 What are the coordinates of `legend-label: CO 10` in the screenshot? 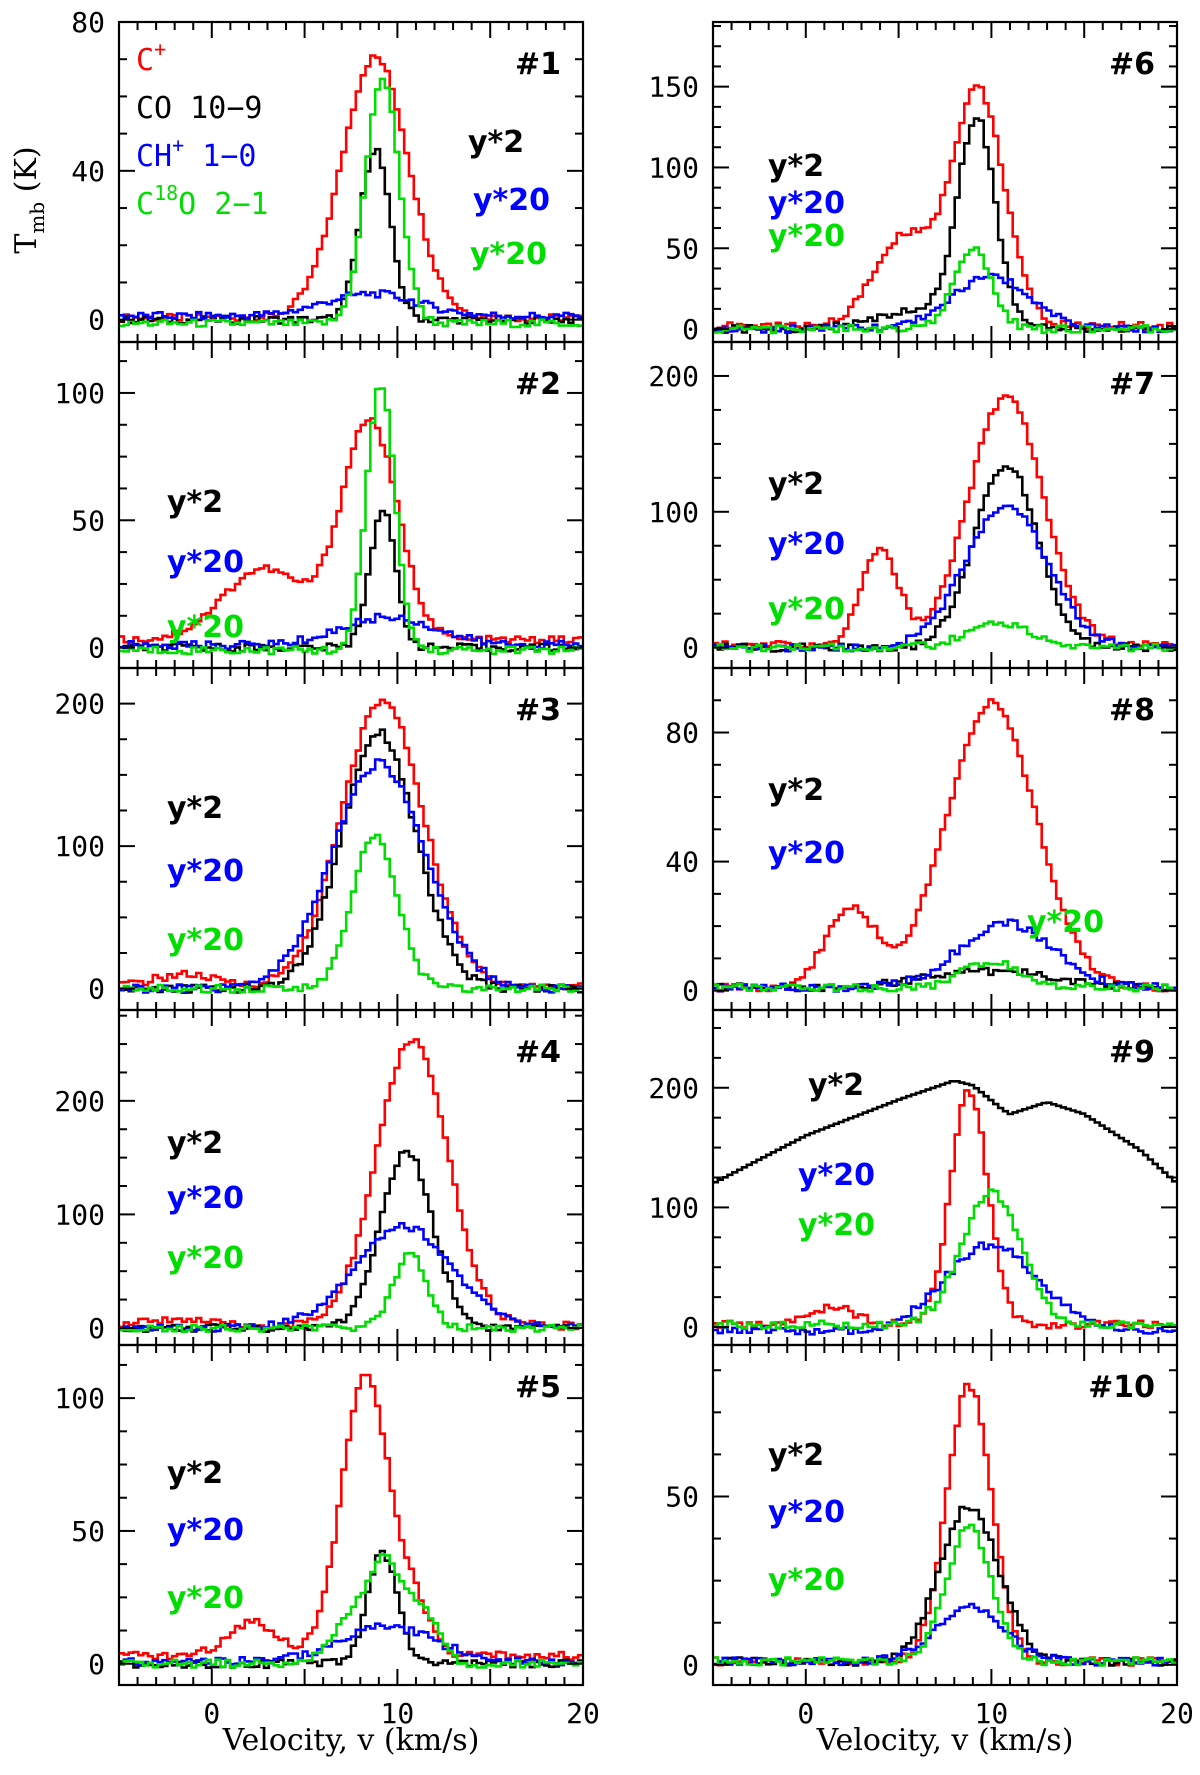 It's located at (181, 108).